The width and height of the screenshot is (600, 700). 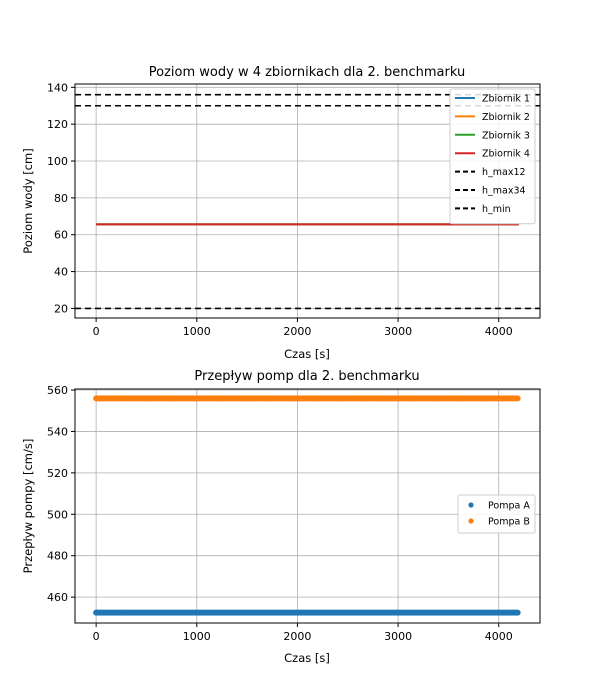 What do you see at coordinates (57, 514) in the screenshot?
I see `y-tick-label: 500` at bounding box center [57, 514].